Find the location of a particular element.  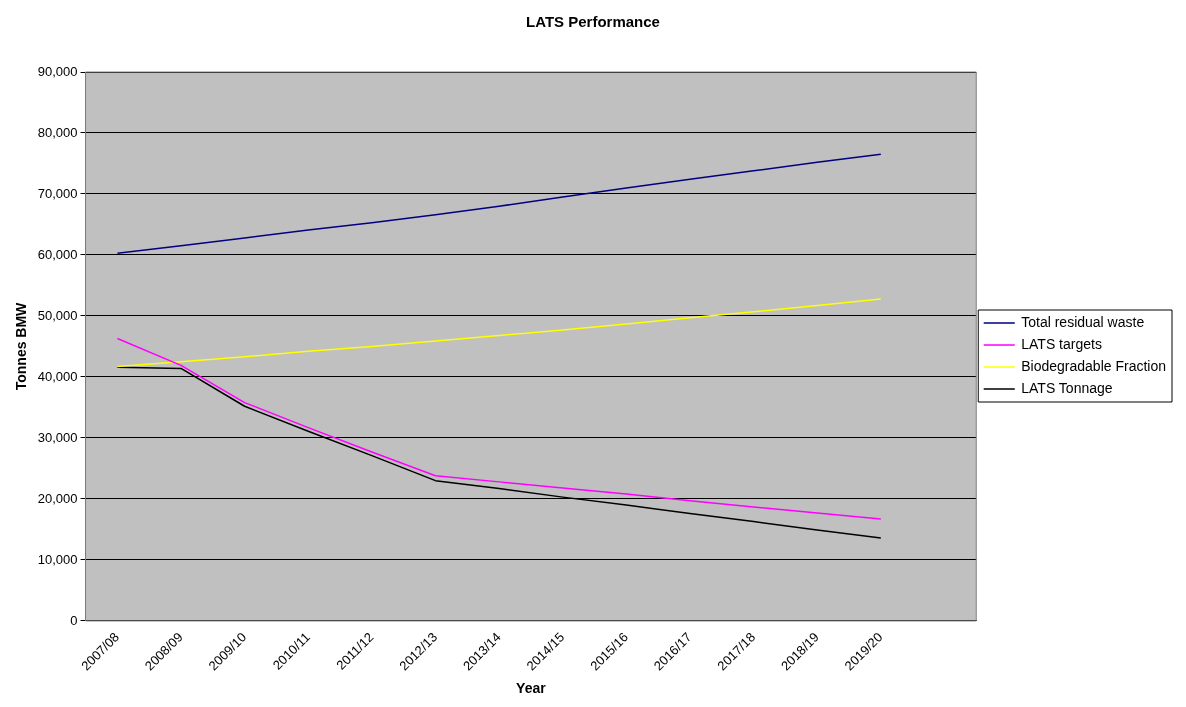

y-tick-label: 30,000 is located at coordinates (57, 437).